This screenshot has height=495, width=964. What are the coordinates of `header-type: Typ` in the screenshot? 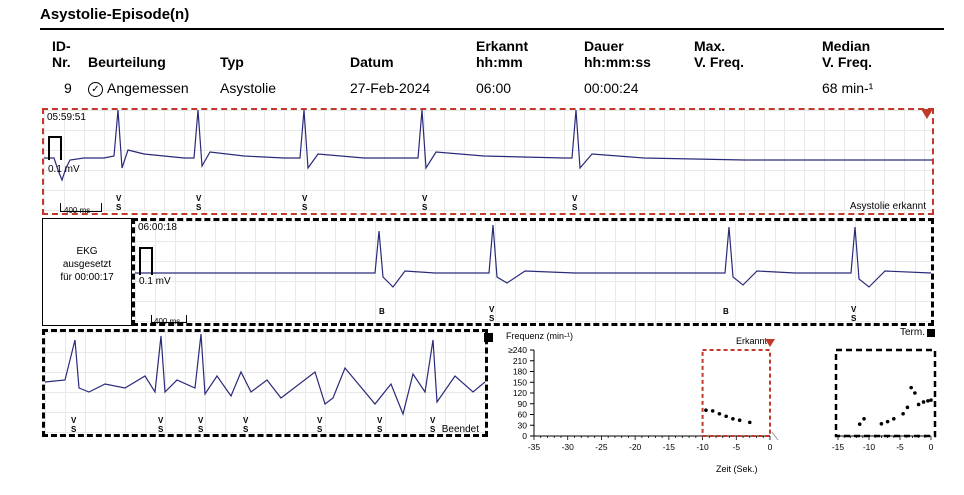 It's located at (232, 62).